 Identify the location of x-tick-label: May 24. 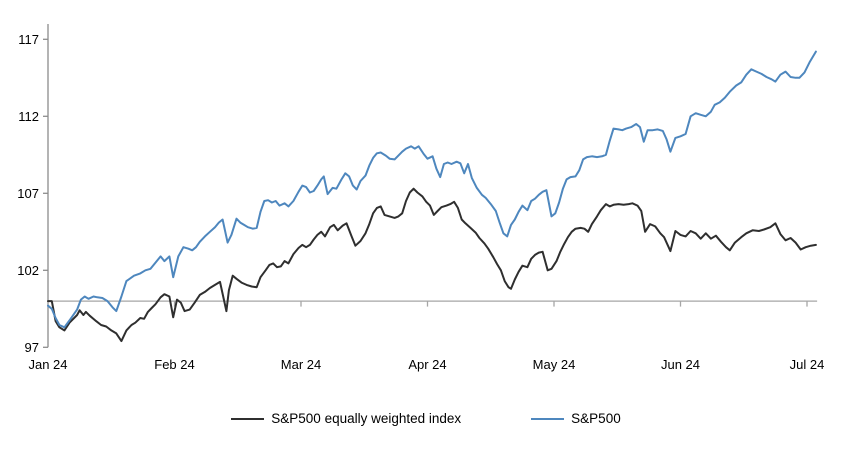
(554, 364).